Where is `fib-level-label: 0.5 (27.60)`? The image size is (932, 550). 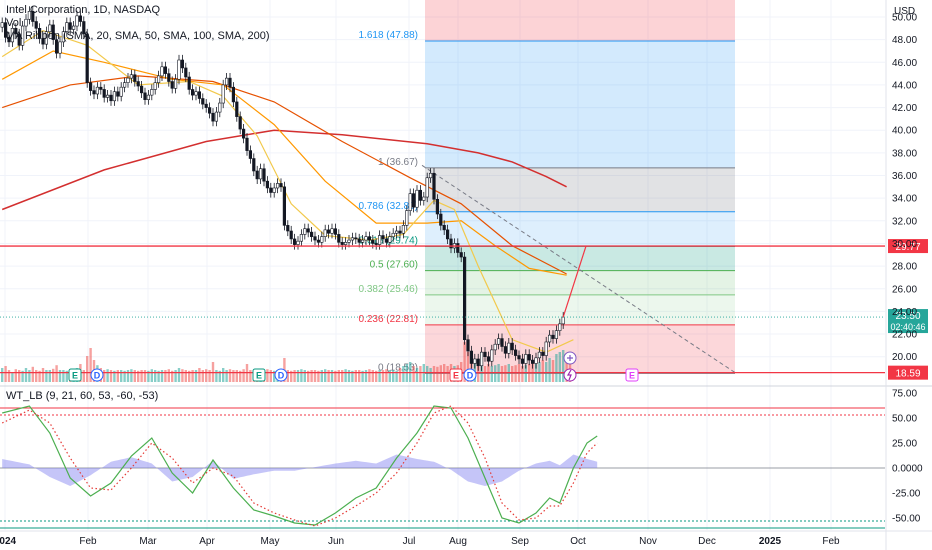
fib-level-label: 0.5 (27.60) is located at coordinates (394, 265).